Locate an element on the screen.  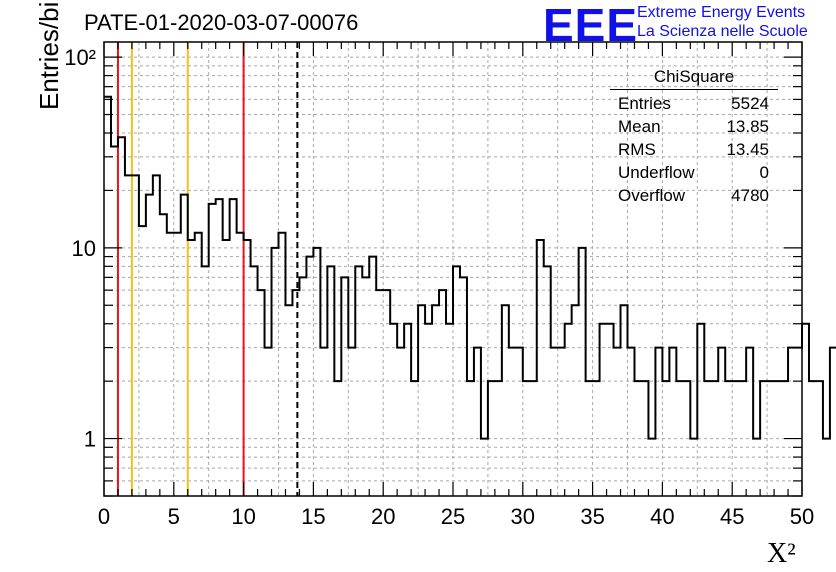
stats-row-underflow: Underflow 0 is located at coordinates (694, 172).